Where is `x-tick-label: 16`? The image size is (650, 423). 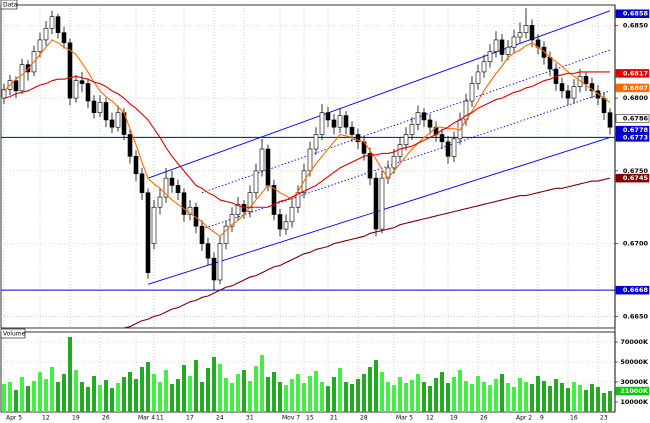 x-tick-label: 16 is located at coordinates (574, 418).